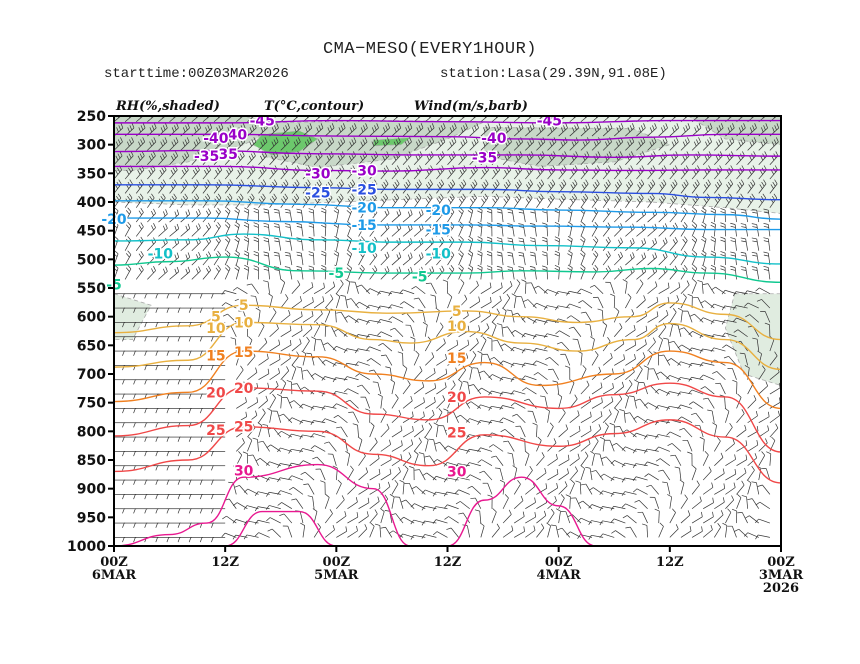 Image resolution: width=860 pixels, height=664 pixels. I want to click on x-tick-label: 12Z, so click(225, 562).